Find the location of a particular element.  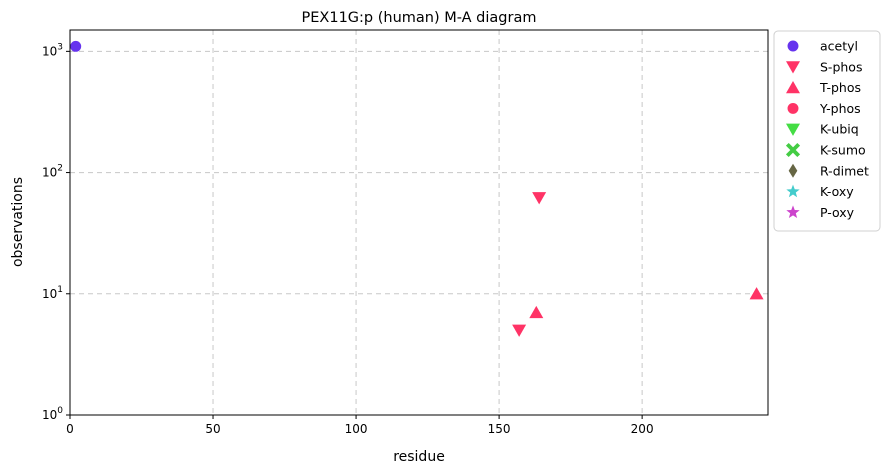

legend-label-k-oxy: K-oxy is located at coordinates (837, 191).